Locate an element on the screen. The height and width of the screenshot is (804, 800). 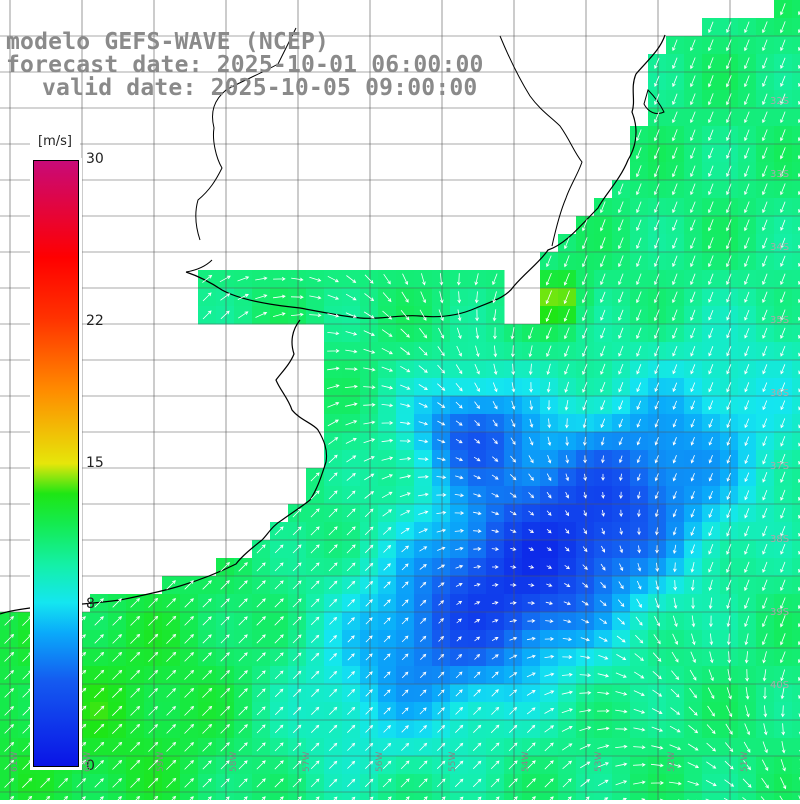
valid-date: valid date: 2025-10-05 09:00:00 is located at coordinates (259, 88).